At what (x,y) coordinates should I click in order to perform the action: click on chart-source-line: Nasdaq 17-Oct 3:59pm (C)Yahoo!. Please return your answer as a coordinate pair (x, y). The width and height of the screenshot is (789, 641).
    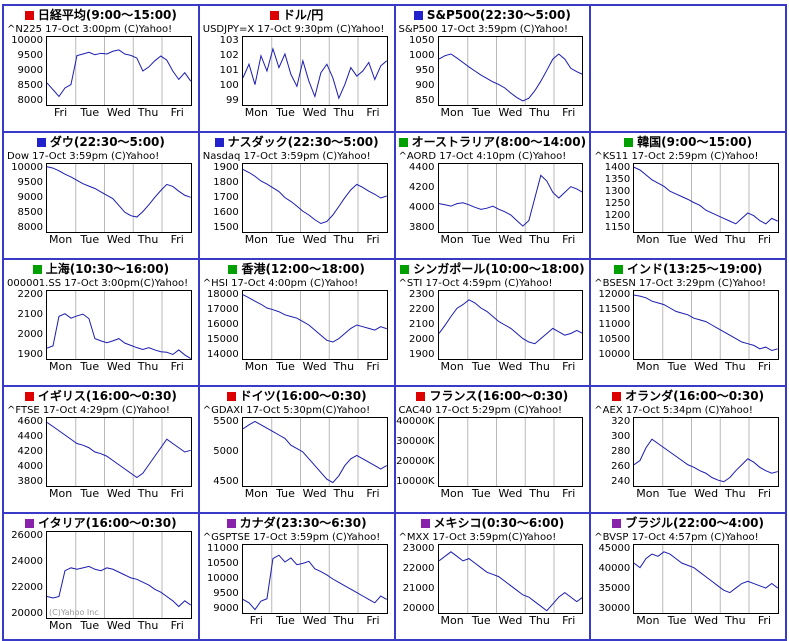
    Looking at the image, I should click on (286, 156).